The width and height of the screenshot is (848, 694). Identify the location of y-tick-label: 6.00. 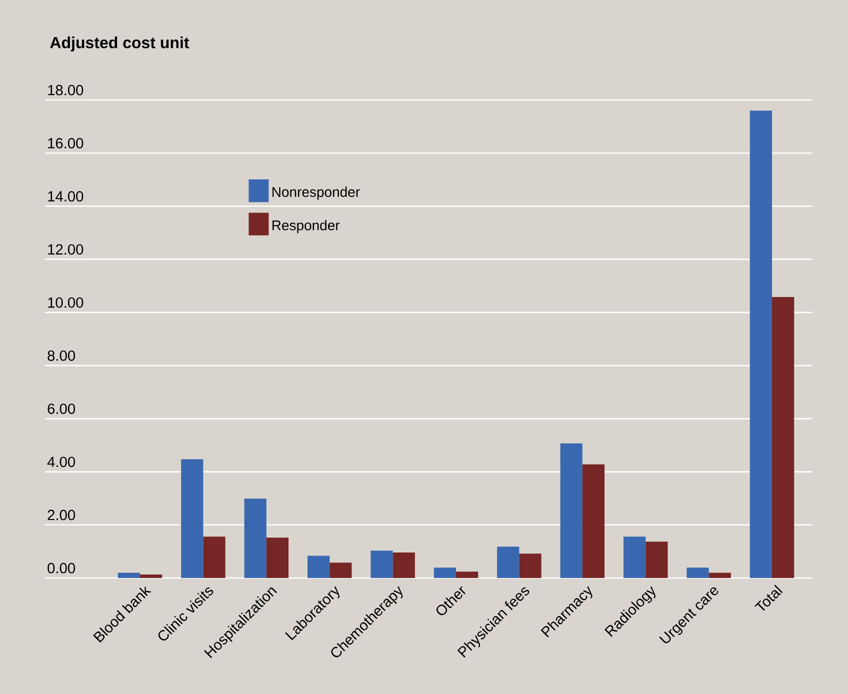
(62, 409).